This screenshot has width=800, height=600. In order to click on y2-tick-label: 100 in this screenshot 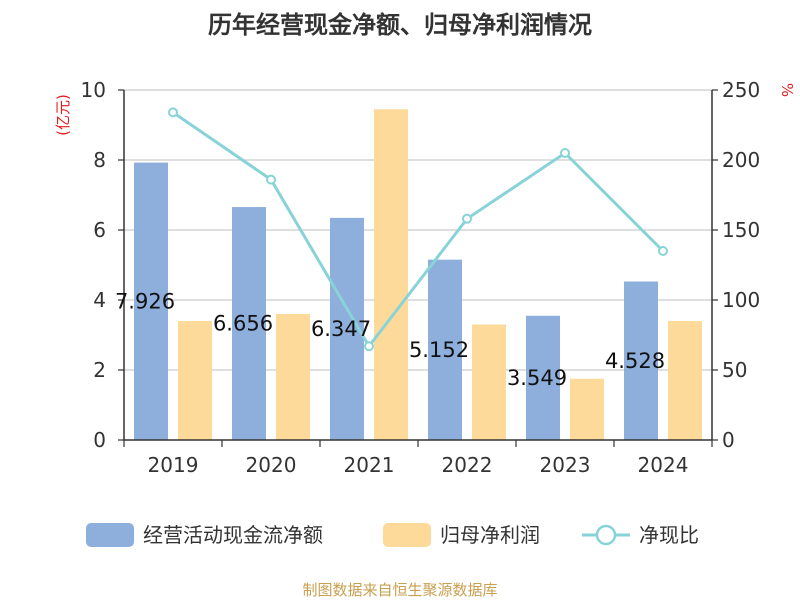, I will do `click(741, 300)`.